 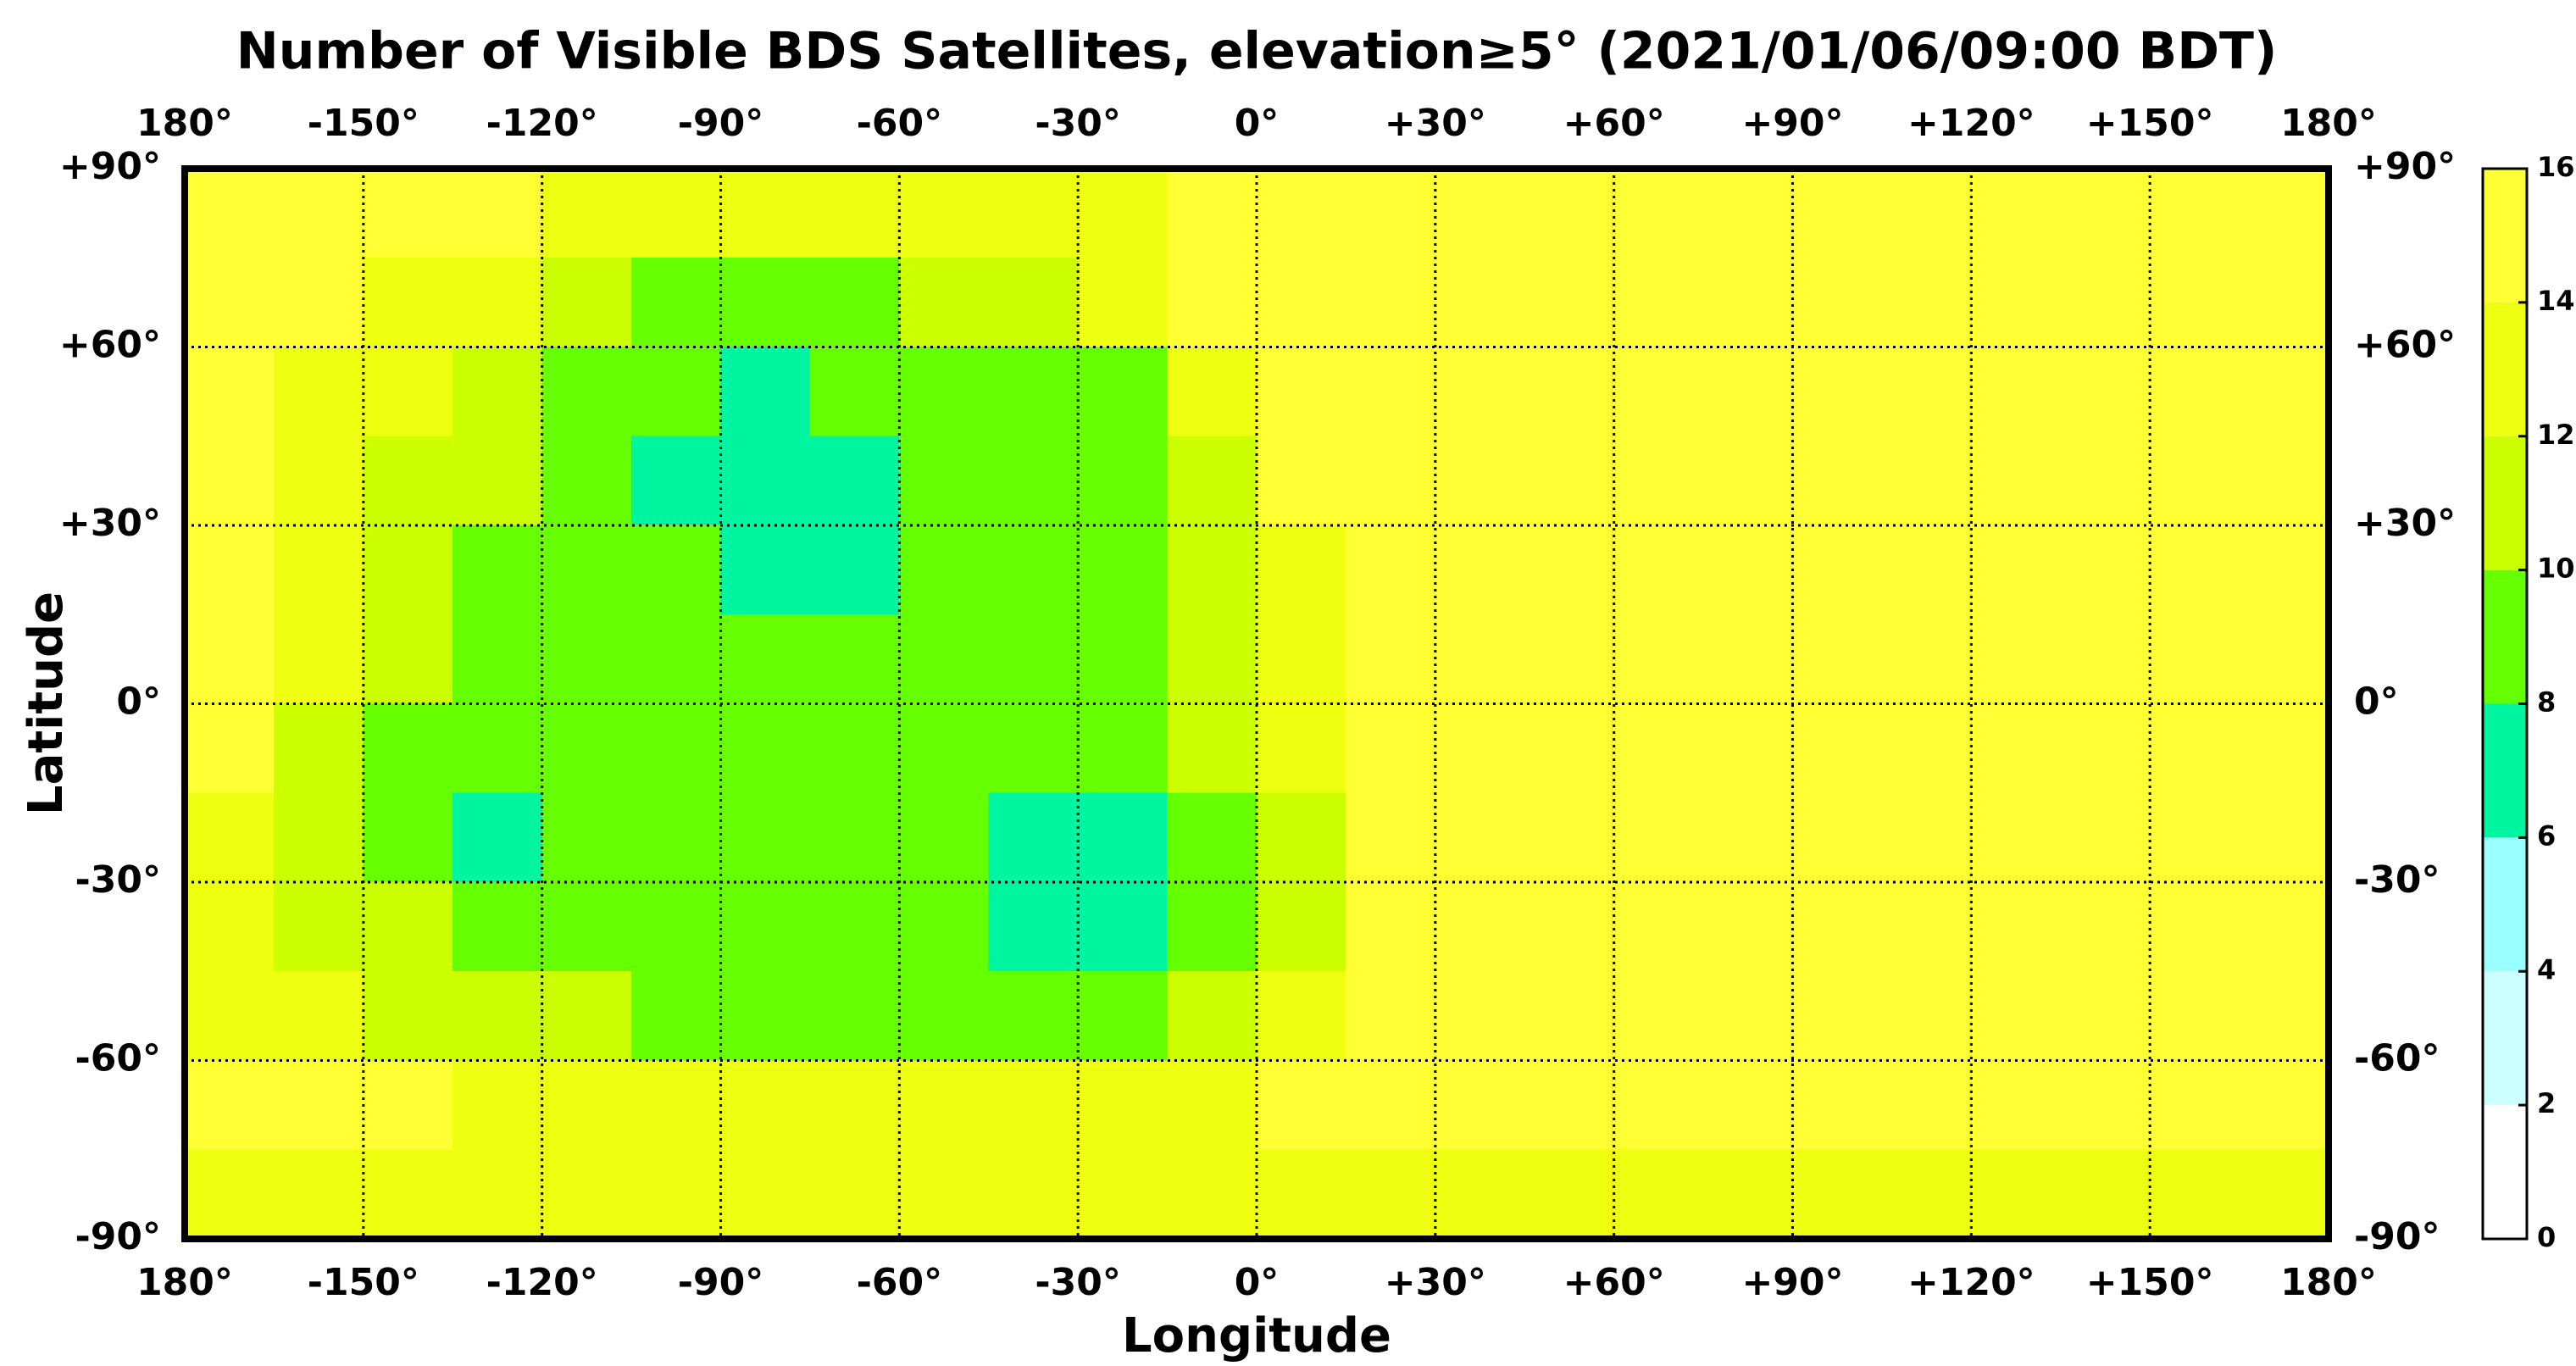 What do you see at coordinates (1971, 123) in the screenshot?
I see `x-tick-label-top: +120°` at bounding box center [1971, 123].